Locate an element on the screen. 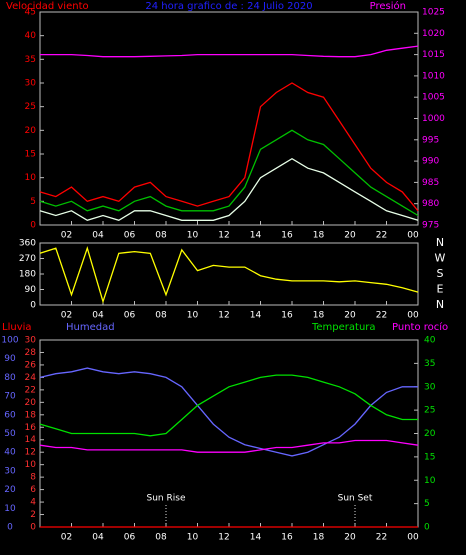 This screenshot has width=466, height=555. y-tick-label: 90 is located at coordinates (31, 290).